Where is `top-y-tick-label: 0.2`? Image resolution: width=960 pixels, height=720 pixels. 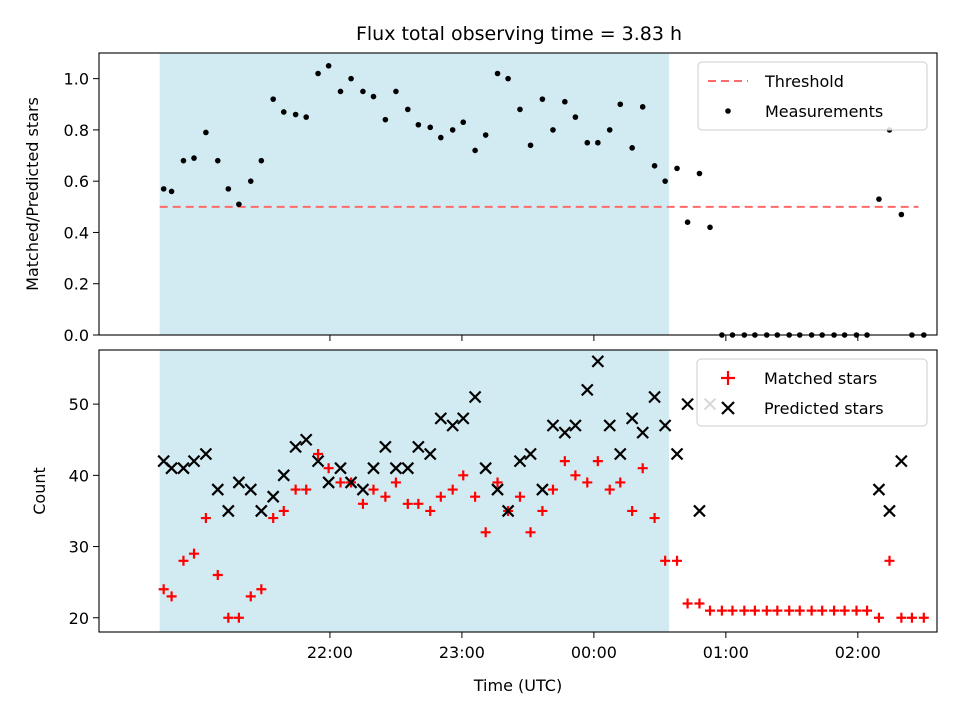
top-y-tick-label: 0.2 is located at coordinates (76, 284).